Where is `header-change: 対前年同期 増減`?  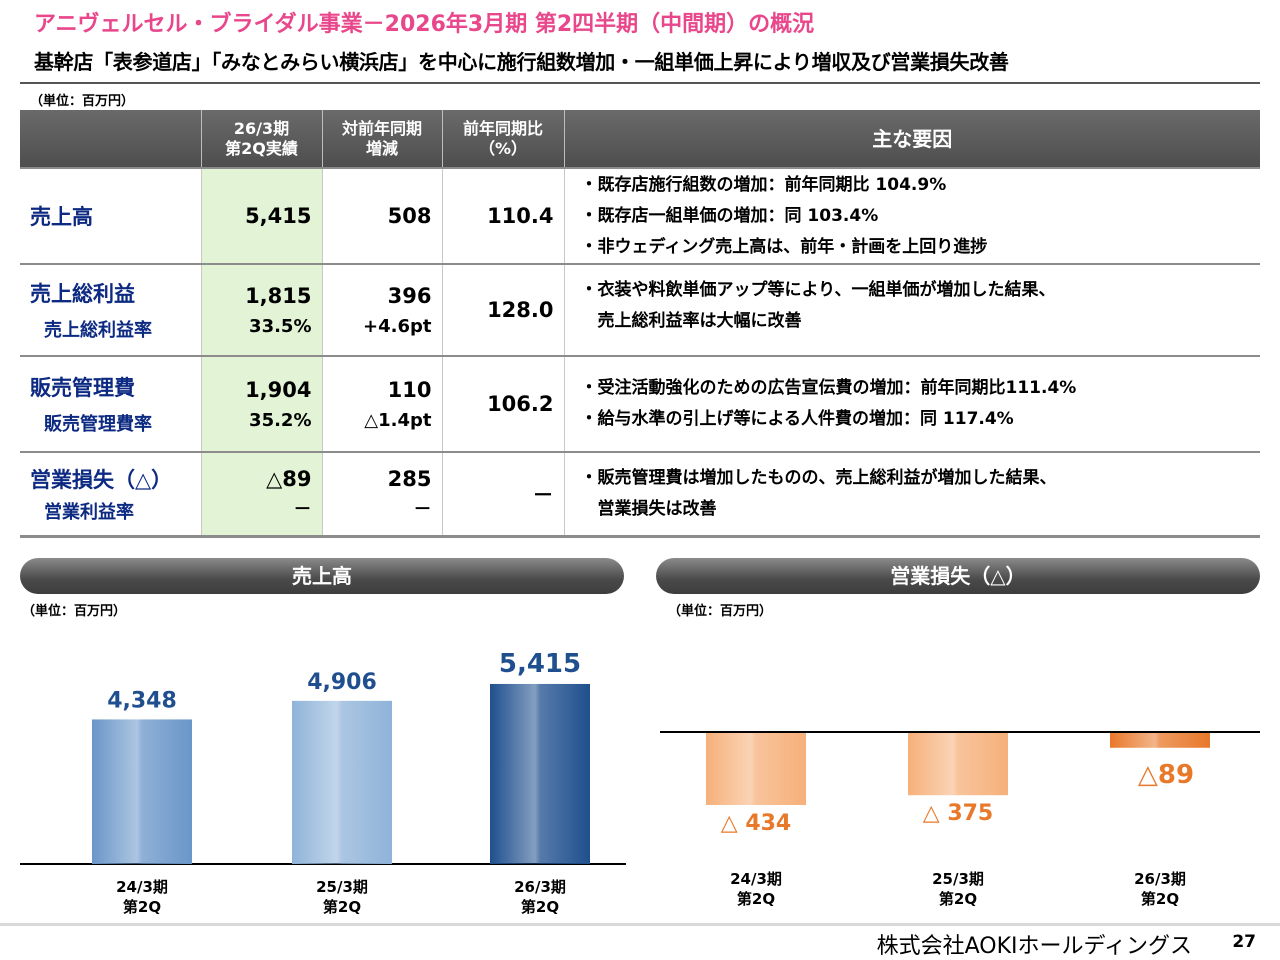
header-change: 対前年同期 増減 is located at coordinates (381, 139).